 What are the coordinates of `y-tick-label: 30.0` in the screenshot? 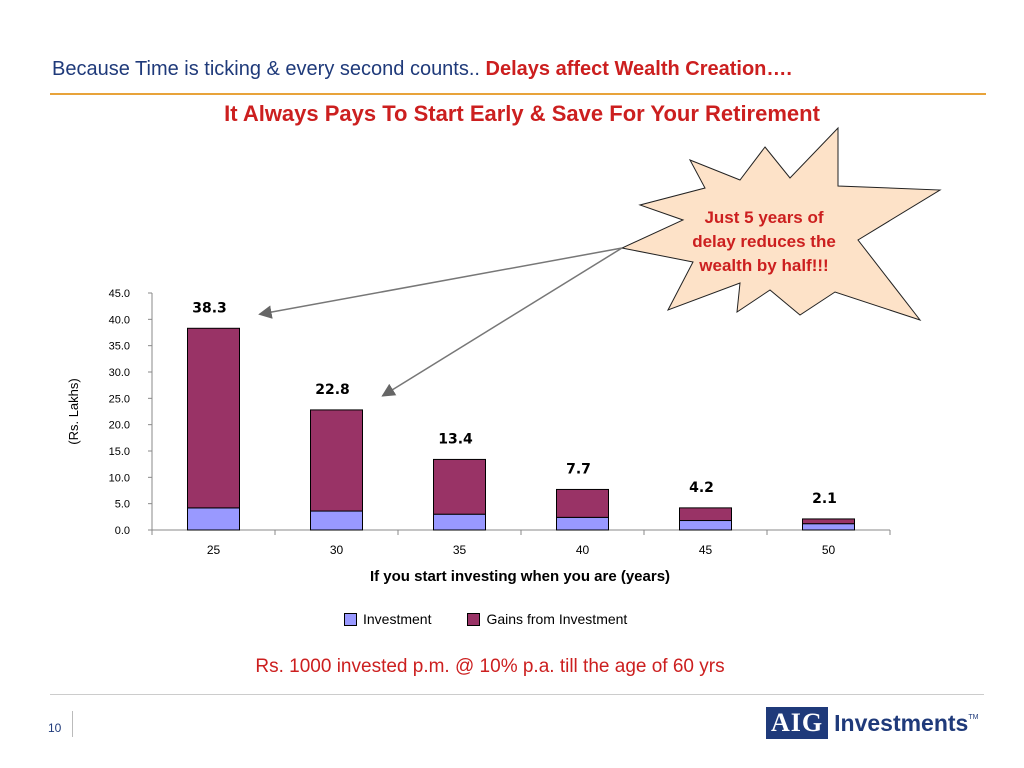 It's located at (119, 373).